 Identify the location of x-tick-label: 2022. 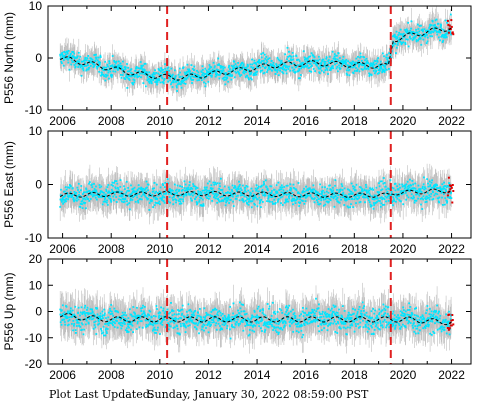
(451, 121).